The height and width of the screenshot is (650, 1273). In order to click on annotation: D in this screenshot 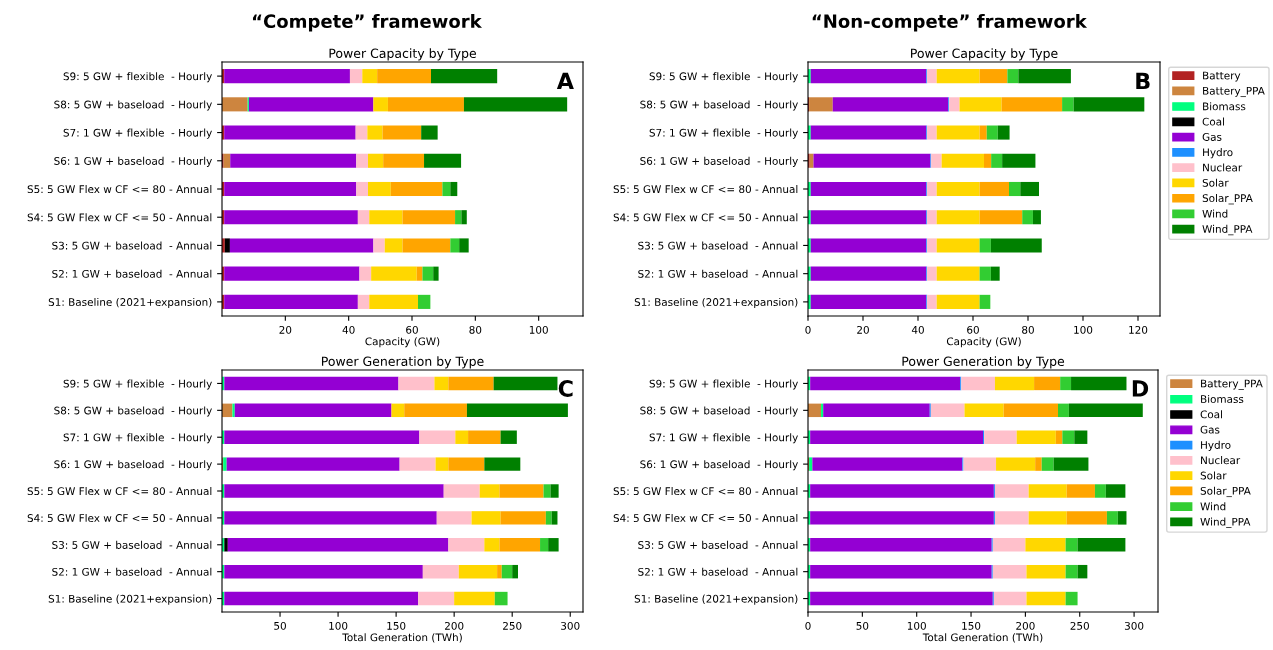, I will do `click(1140, 388)`.